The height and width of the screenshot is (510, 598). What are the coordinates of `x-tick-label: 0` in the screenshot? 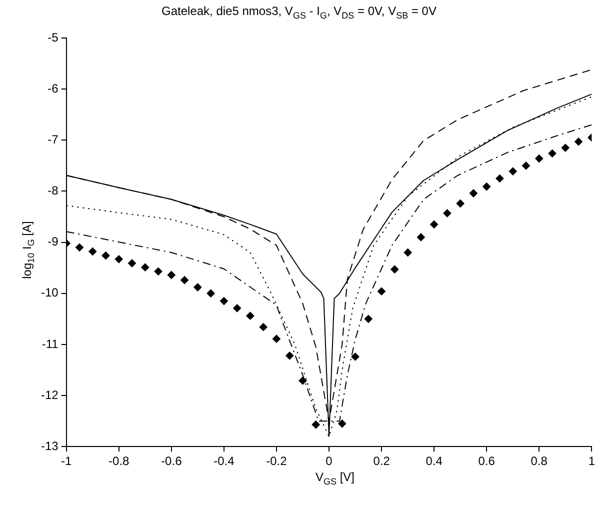 It's located at (329, 461).